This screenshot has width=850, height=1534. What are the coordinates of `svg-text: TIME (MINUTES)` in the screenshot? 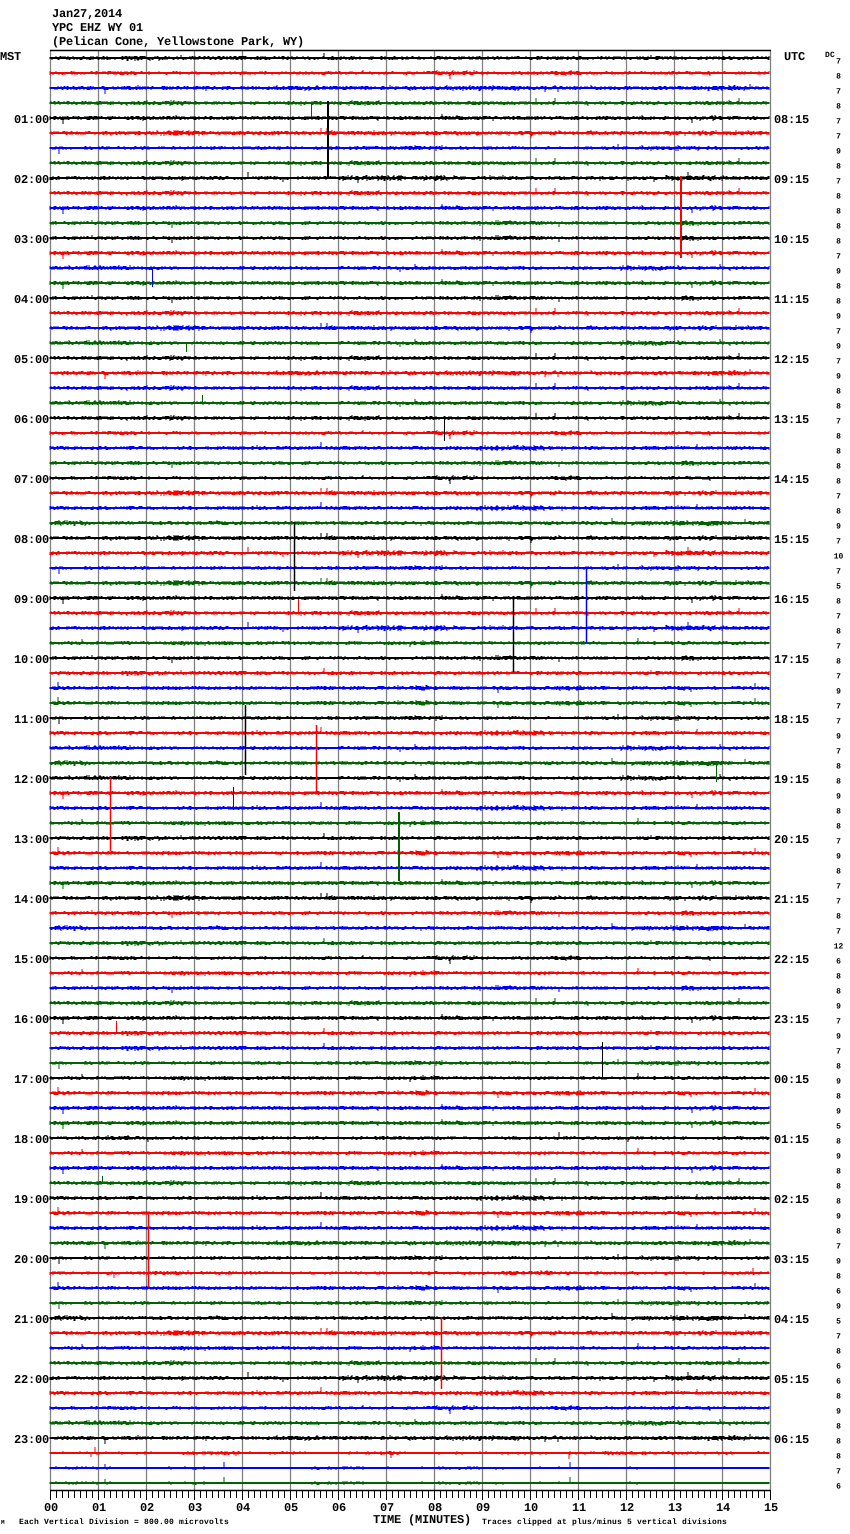 It's located at (422, 1520).